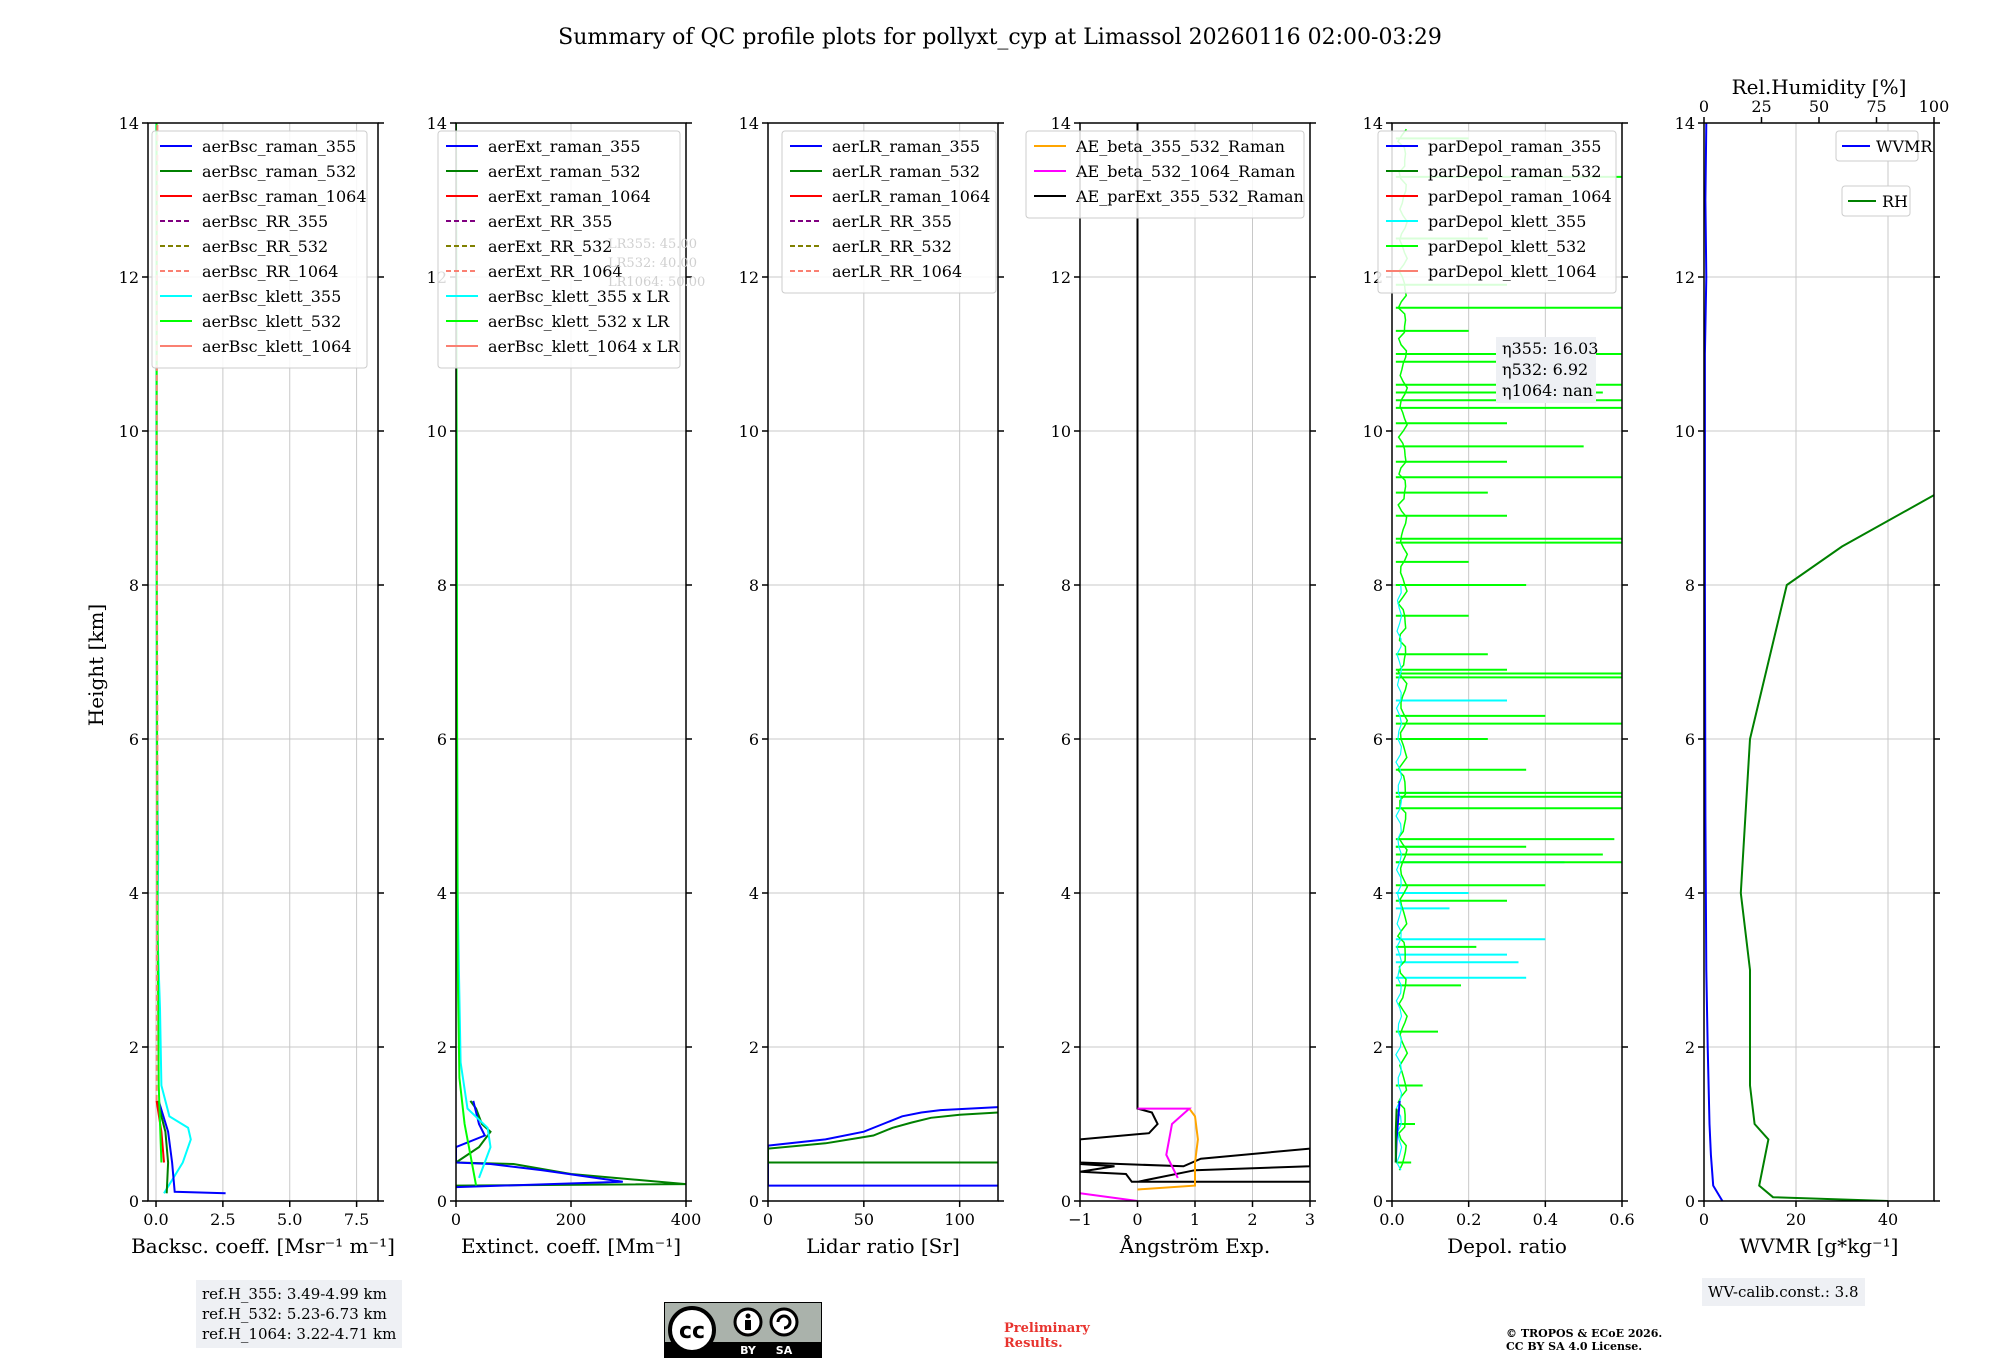 The width and height of the screenshot is (2000, 1360). What do you see at coordinates (1836, 847) in the screenshot?
I see `series-line-RH` at bounding box center [1836, 847].